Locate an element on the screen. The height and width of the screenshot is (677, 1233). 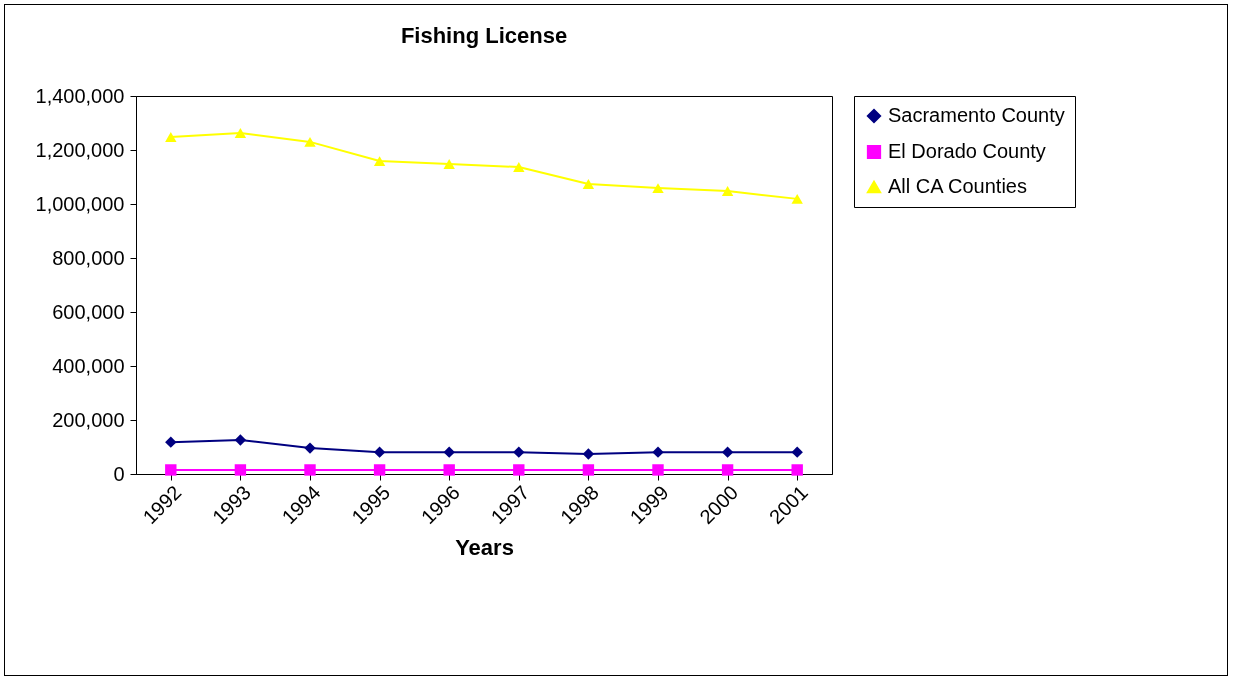
y-tick-label: 800,000 is located at coordinates (88, 257).